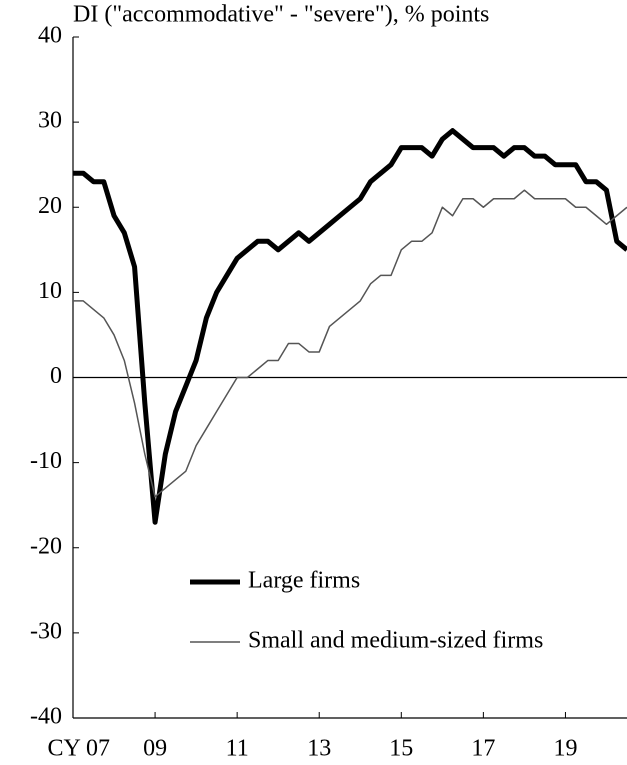  What do you see at coordinates (46, 546) in the screenshot?
I see `y-tick-label: -20` at bounding box center [46, 546].